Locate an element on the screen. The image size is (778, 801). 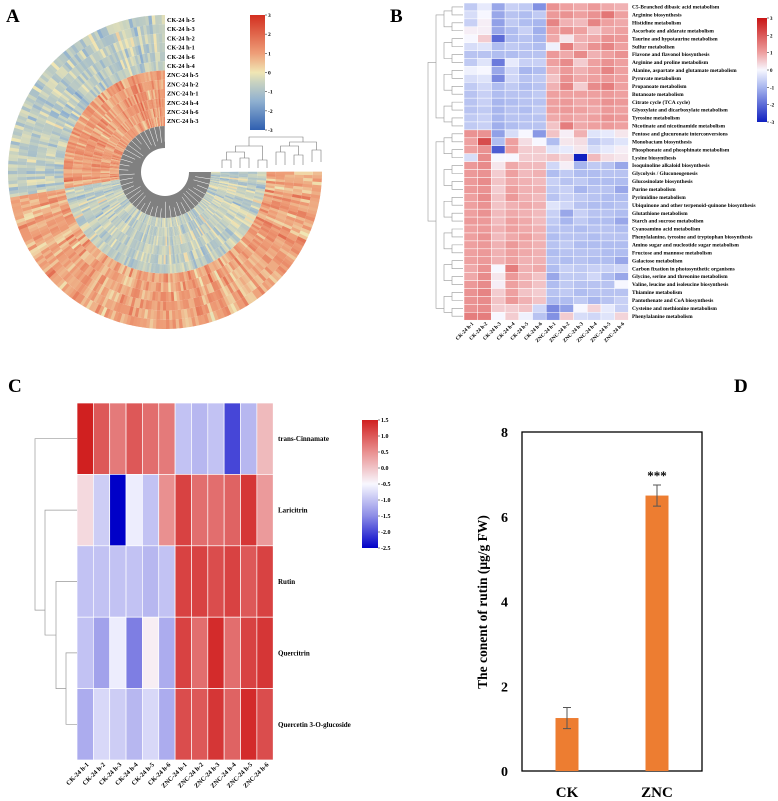
colorbar is located at coordinates (762, 70).